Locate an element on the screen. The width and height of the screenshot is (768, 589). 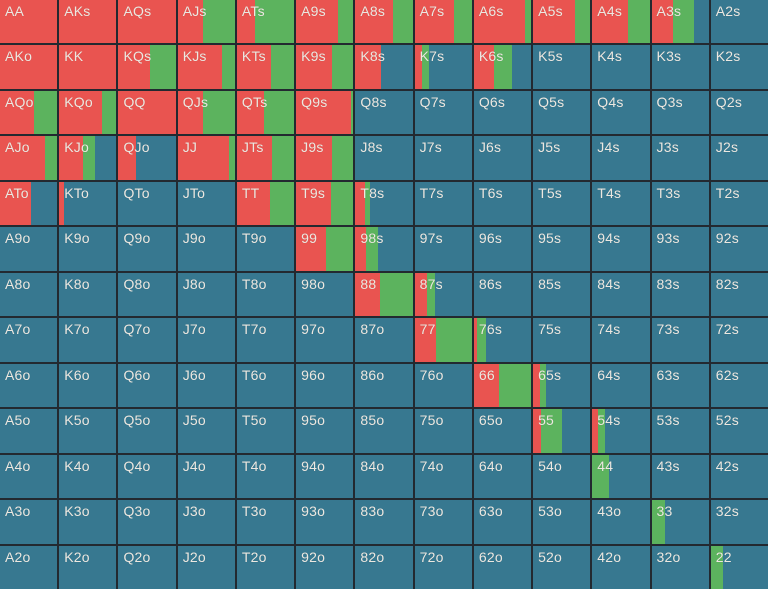
cell-J5o: J5o is located at coordinates (206, 431).